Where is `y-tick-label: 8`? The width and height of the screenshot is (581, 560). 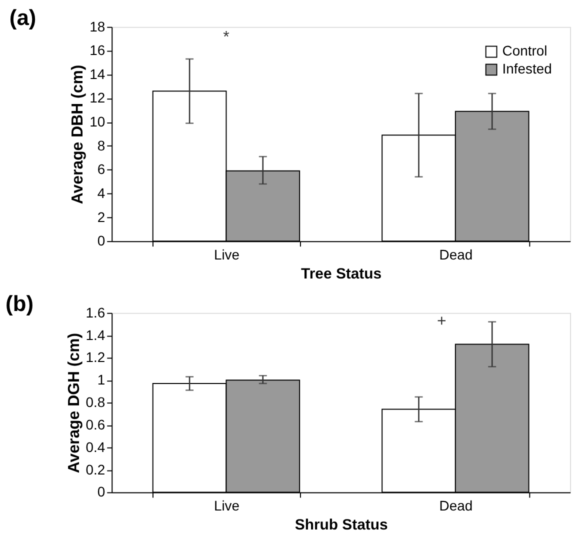
y-tick-label: 8 is located at coordinates (101, 145).